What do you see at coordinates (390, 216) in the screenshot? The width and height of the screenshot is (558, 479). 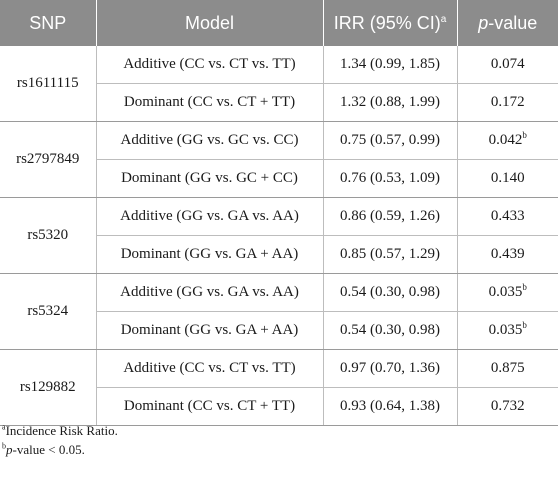 I see `irr-cell: 0.86 (0.59, 1.26)` at bounding box center [390, 216].